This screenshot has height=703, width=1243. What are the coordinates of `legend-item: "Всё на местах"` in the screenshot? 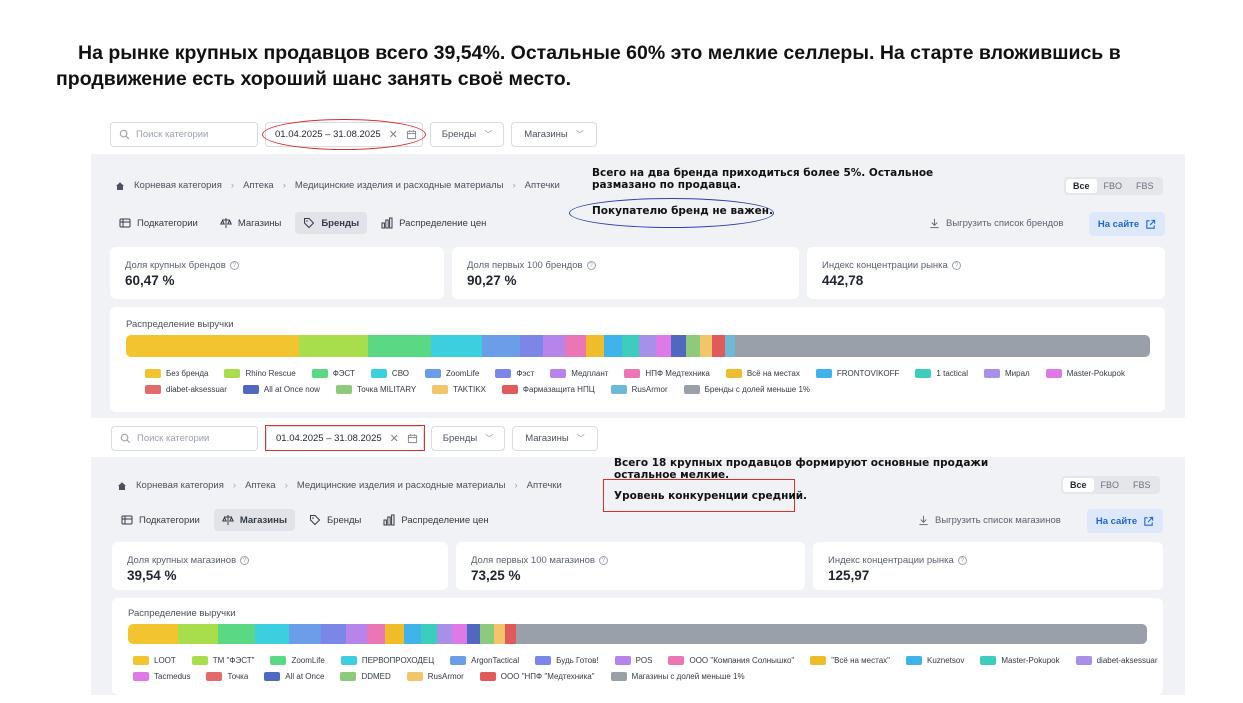 It's located at (850, 660).